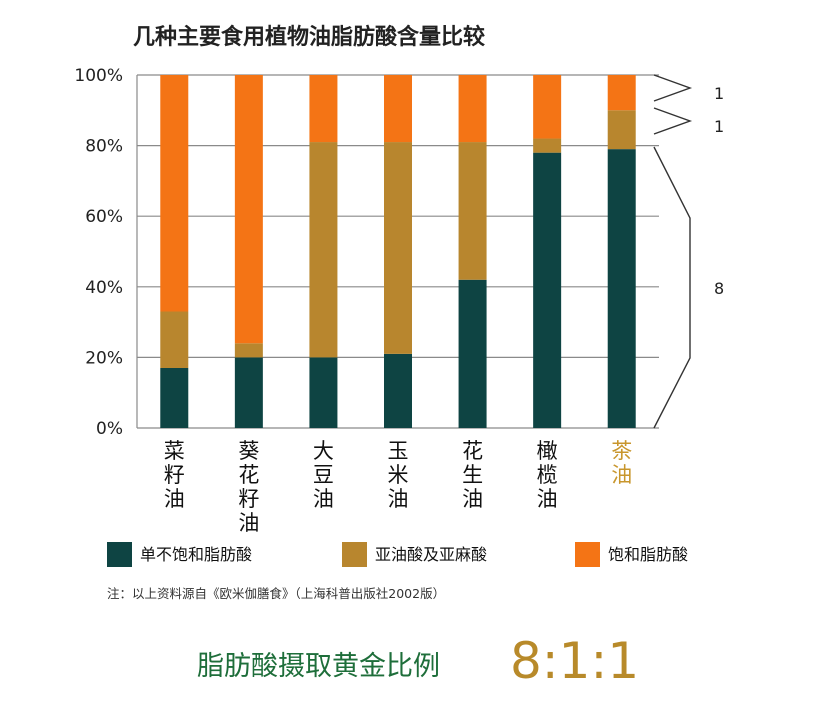  I want to click on ratio-label-1: 1, so click(719, 93).